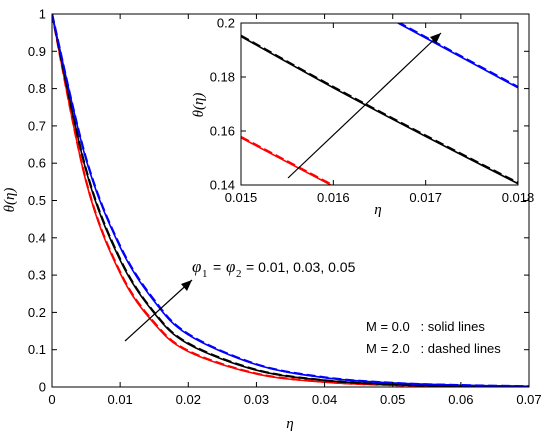  Describe the element at coordinates (226, 23) in the screenshot. I see `inset-y-tick-label: 0.2` at that location.